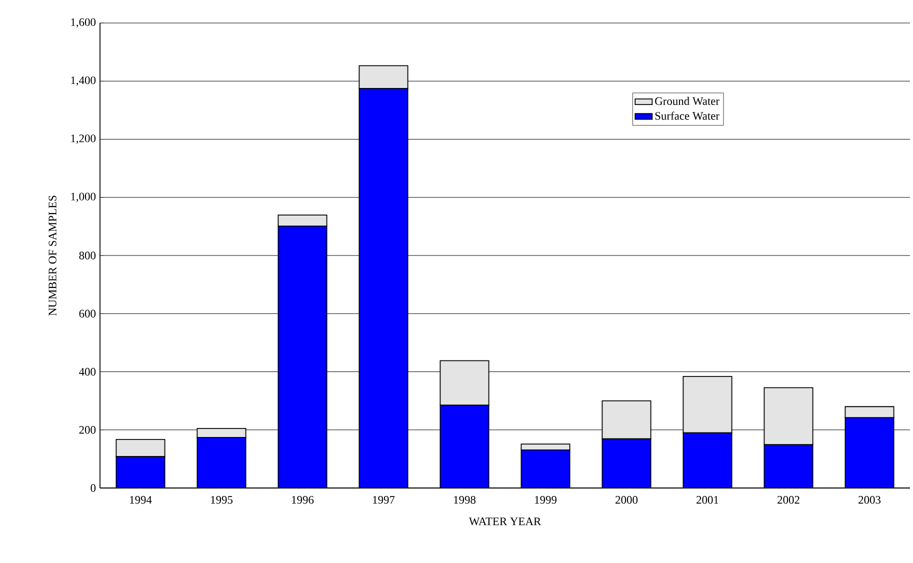  Describe the element at coordinates (505, 522) in the screenshot. I see `x-axis-title: WATER YEAR` at that location.